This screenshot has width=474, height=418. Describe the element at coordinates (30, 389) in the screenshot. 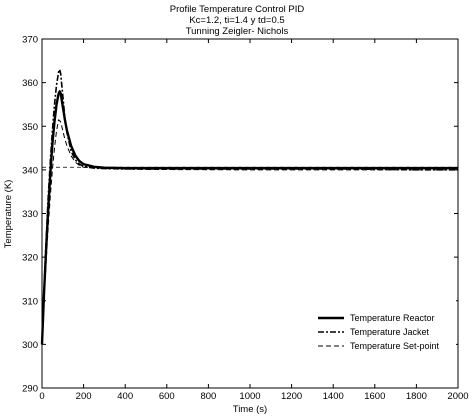

I see `y-tick-label: 290` at that location.